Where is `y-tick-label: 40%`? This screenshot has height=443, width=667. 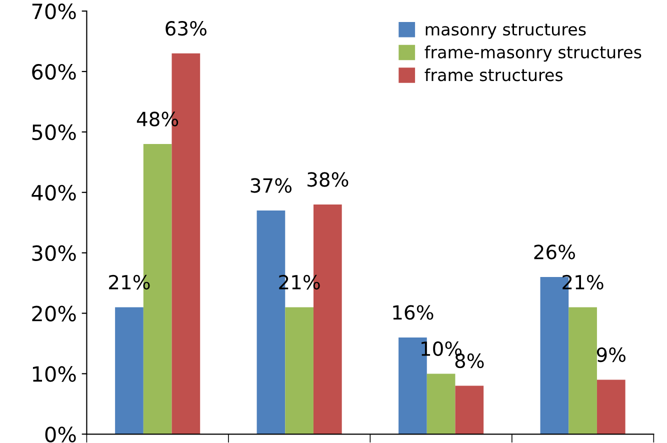
y-tick-label: 40% is located at coordinates (54, 192).